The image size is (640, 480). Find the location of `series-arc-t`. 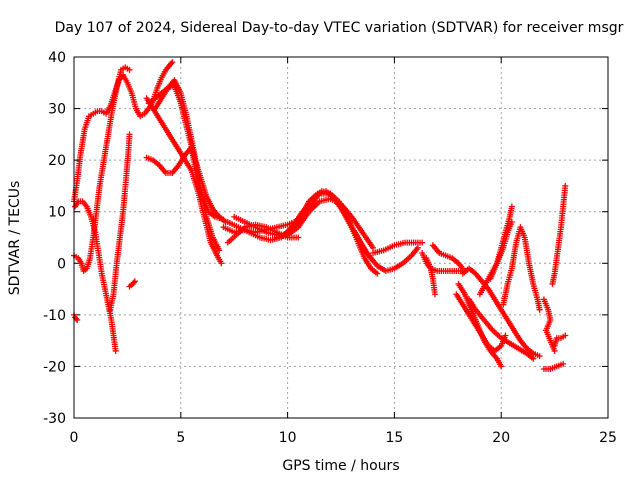

series-arc-t is located at coordinates (443, 262).